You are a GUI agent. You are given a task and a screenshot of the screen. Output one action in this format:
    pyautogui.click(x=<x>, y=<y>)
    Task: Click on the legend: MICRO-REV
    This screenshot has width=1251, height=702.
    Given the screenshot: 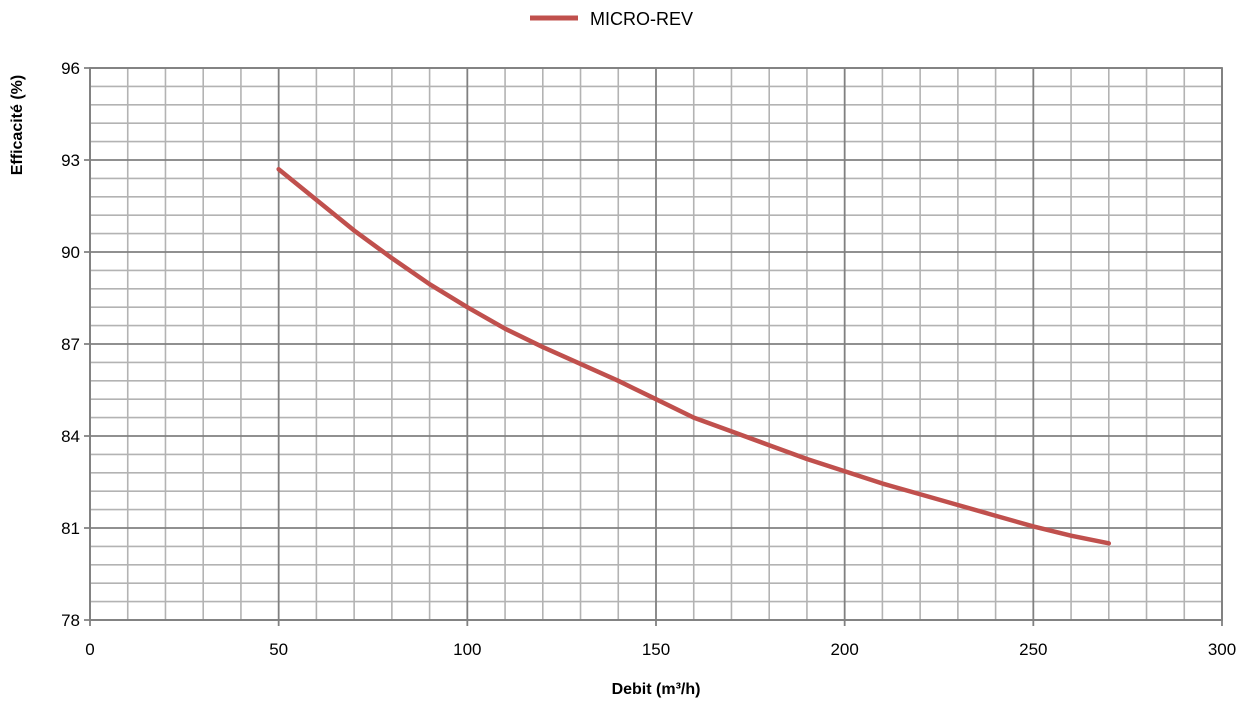 What is the action you would take?
    pyautogui.click(x=611, y=19)
    